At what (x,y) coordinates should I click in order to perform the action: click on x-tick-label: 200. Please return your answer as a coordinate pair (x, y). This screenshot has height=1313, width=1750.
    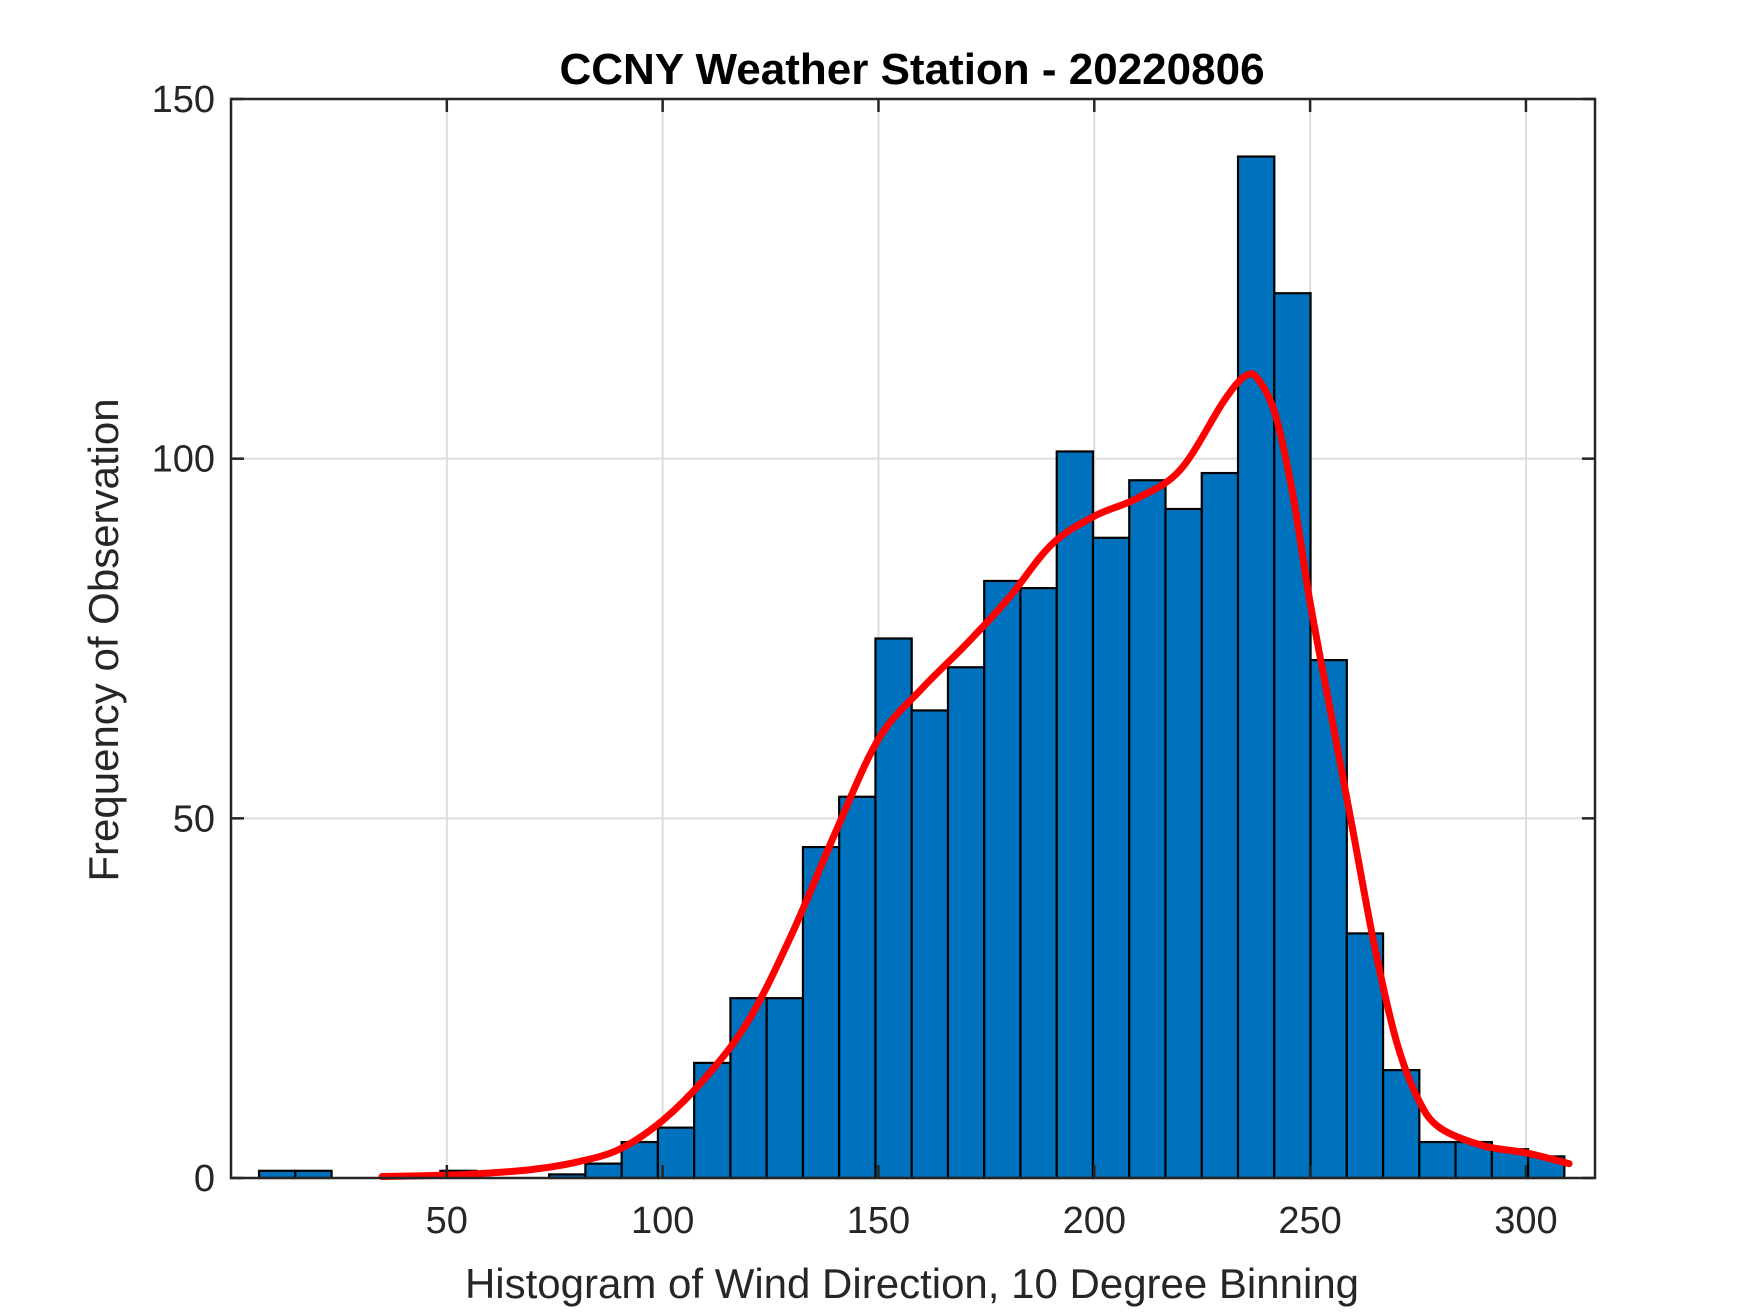
    Looking at the image, I should click on (1094, 1221).